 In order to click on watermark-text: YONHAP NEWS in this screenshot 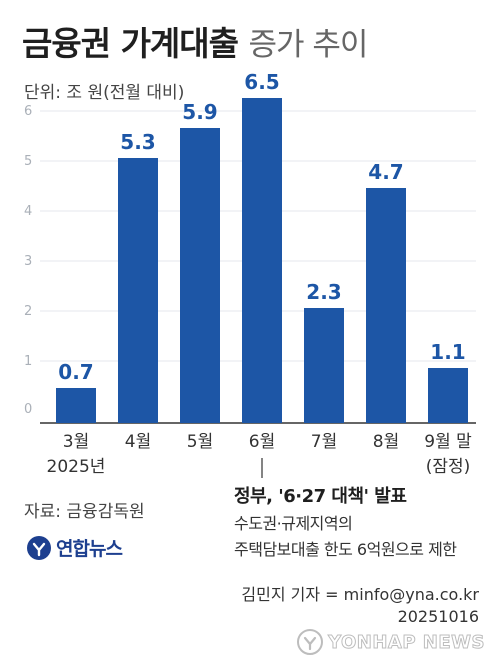, I will do `click(406, 642)`.